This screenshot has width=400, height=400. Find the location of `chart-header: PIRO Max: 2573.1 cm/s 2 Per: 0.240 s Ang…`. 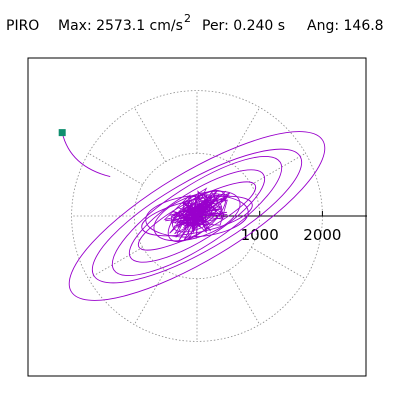

chart-header: PIRO Max: 2573.1 cm/s 2 Per: 0.240 s Ang… is located at coordinates (200, 22).